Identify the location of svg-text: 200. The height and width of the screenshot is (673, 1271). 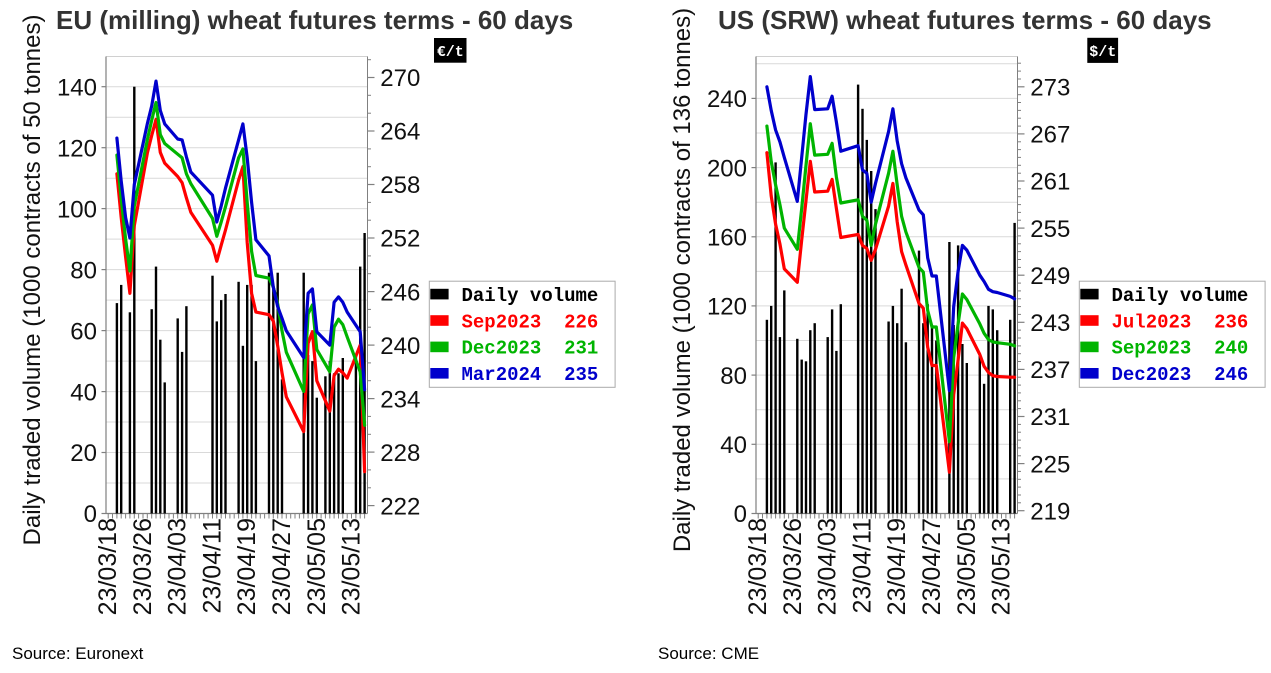
(727, 168).